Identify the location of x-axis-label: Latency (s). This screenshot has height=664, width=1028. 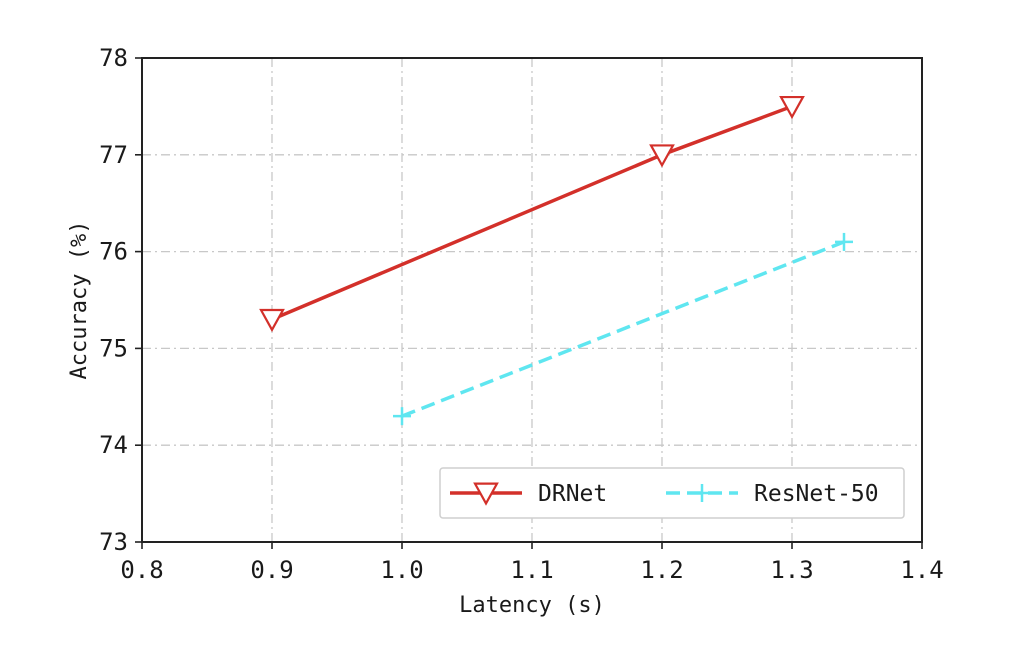
(532, 605).